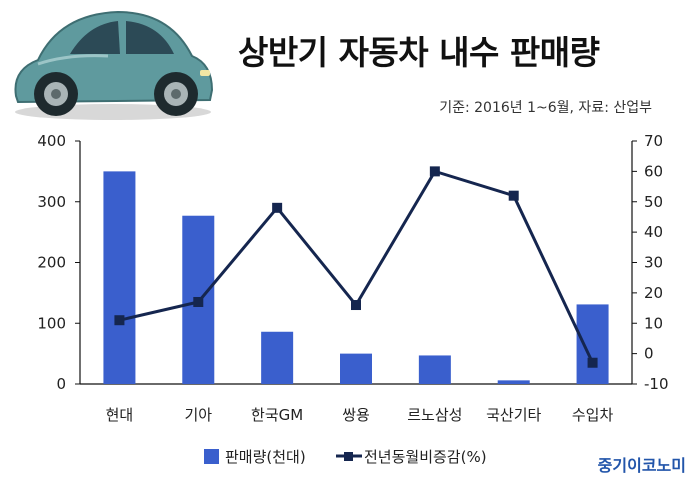 Image resolution: width=700 pixels, height=483 pixels. Describe the element at coordinates (653, 141) in the screenshot. I see `right-tick-label: 70` at that location.